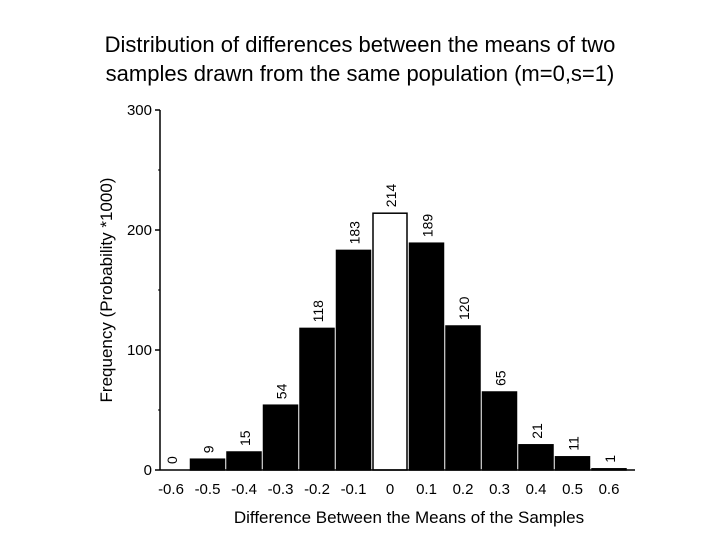 This screenshot has height=540, width=720. What do you see at coordinates (390, 489) in the screenshot?
I see `x-tick-label-0: 0` at bounding box center [390, 489].